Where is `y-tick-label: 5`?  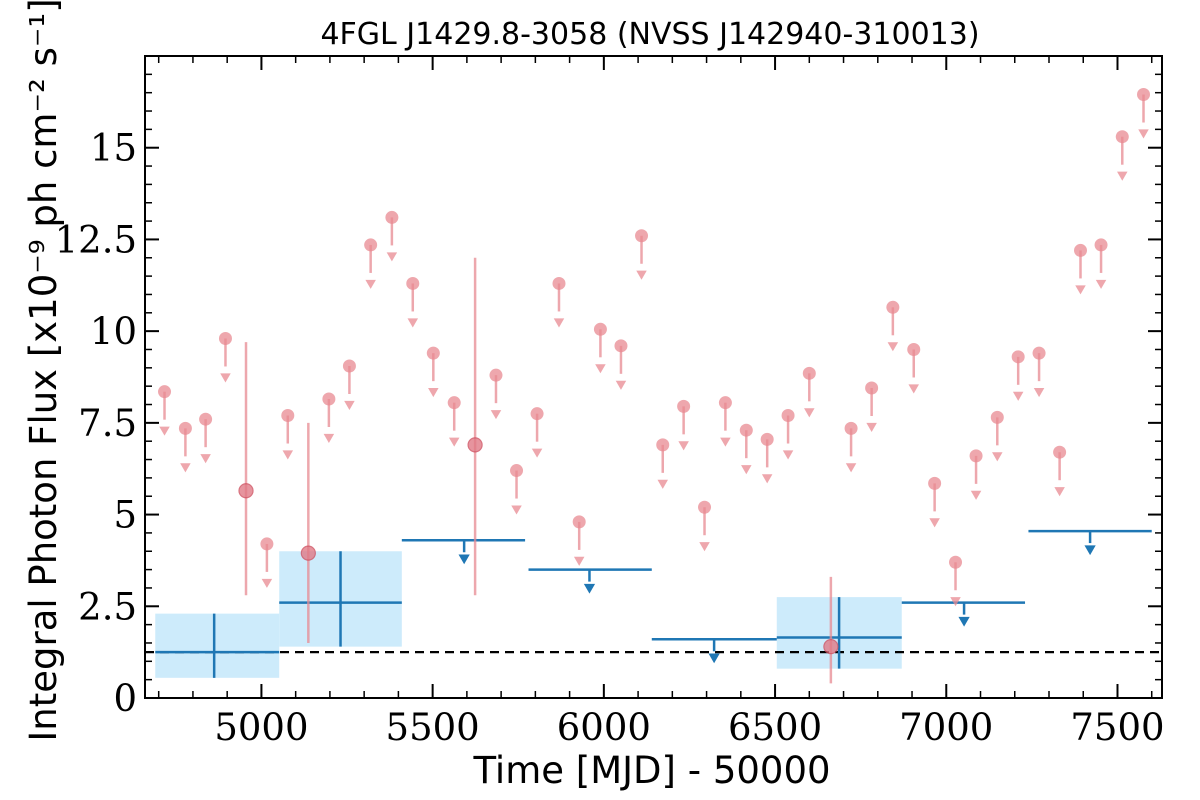 y-tick-label: 5 is located at coordinates (125, 515).